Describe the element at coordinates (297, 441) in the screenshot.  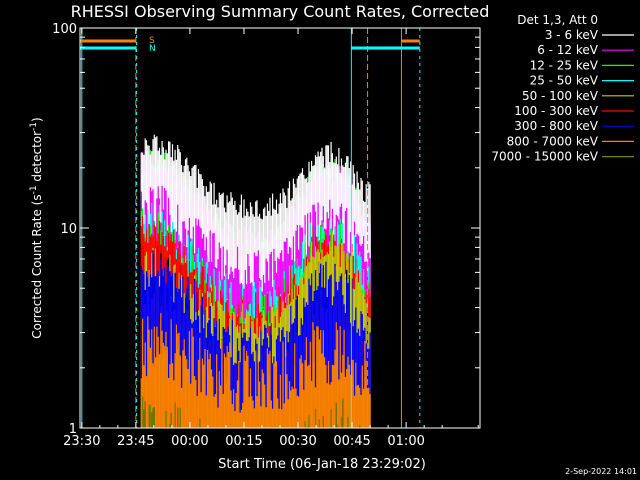
I see `x-tick-label: 00:30` at that location.